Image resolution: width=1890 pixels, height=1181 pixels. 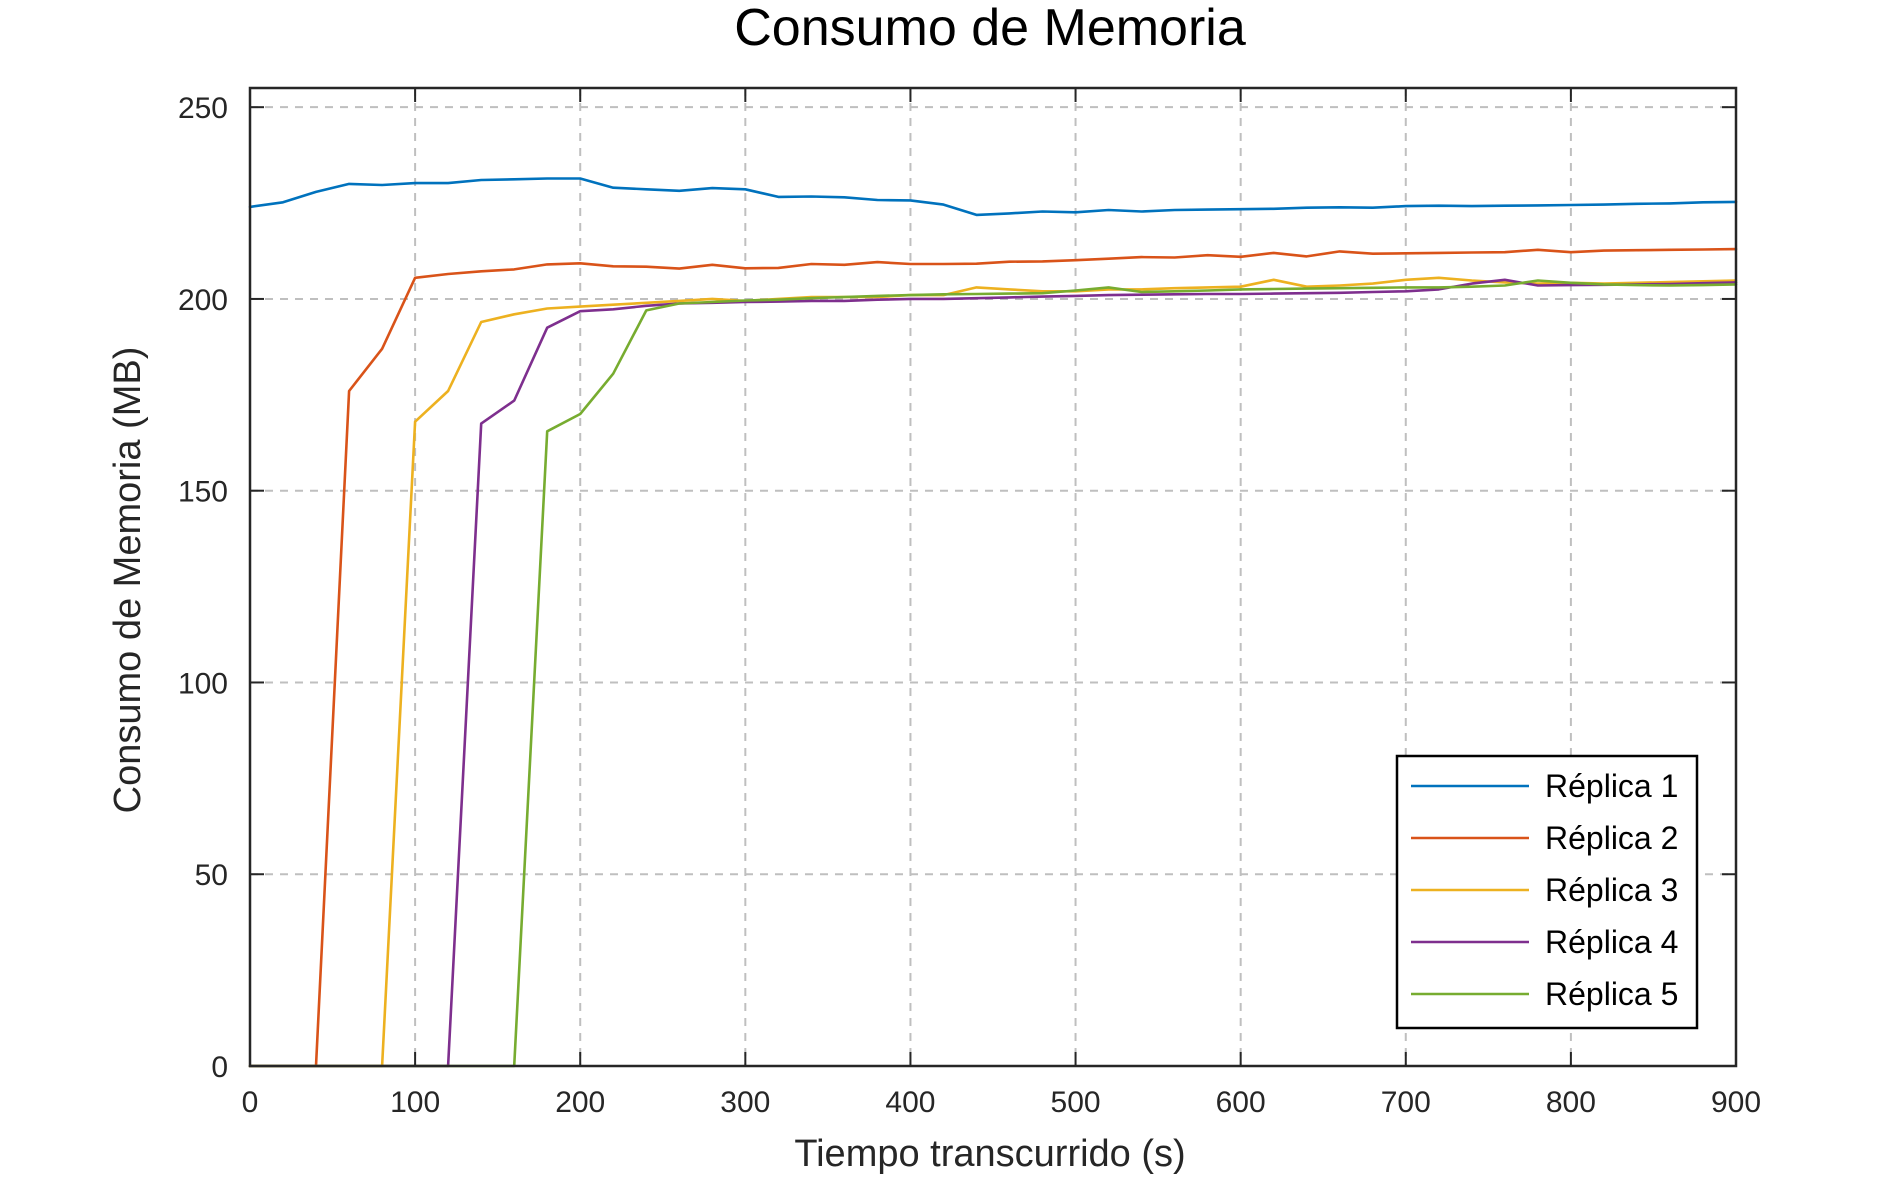 What do you see at coordinates (211, 875) in the screenshot?
I see `y-tick-label: 50` at bounding box center [211, 875].